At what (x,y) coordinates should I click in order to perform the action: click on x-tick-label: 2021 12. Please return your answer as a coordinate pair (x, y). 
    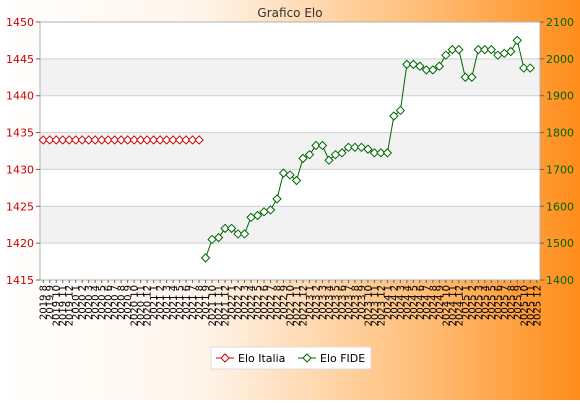
    Looking at the image, I should click on (226, 305).